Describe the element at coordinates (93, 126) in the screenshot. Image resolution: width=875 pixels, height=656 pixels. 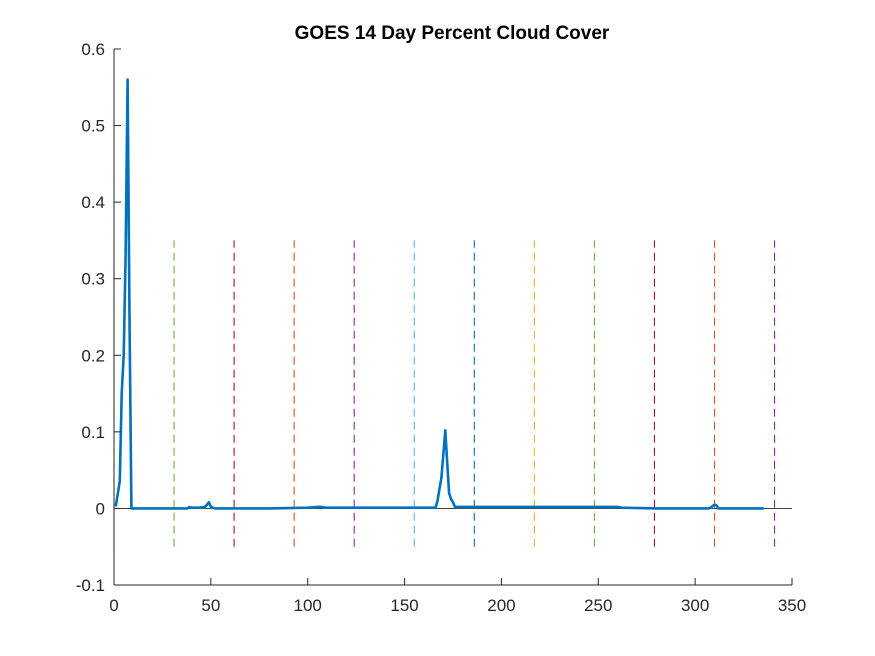
I see `y-tick-label-6: 0.5` at that location.